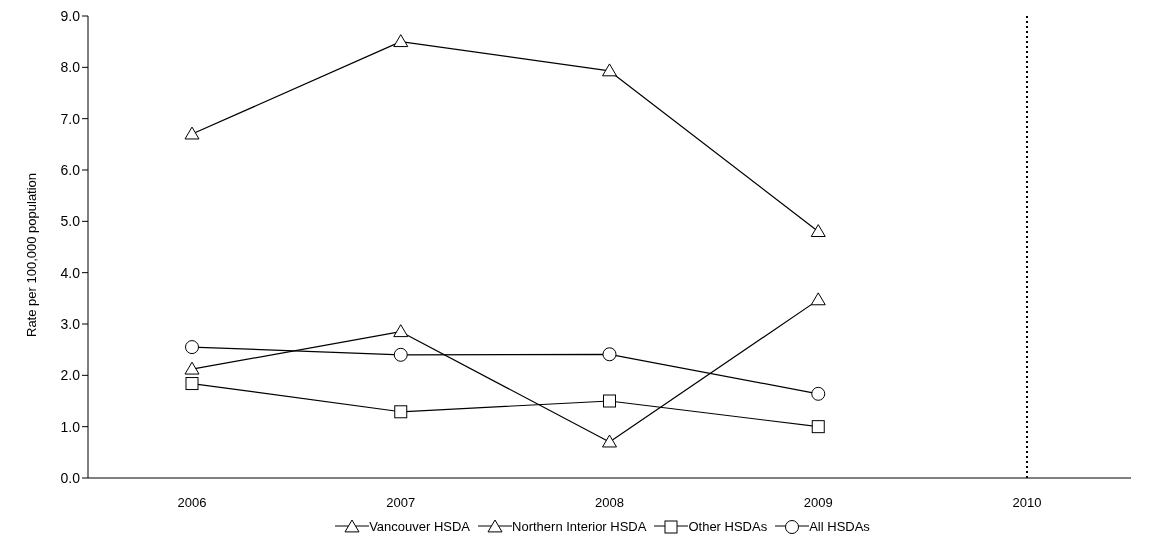  Describe the element at coordinates (70, 272) in the screenshot. I see `y-tick-label: 4.0` at that location.